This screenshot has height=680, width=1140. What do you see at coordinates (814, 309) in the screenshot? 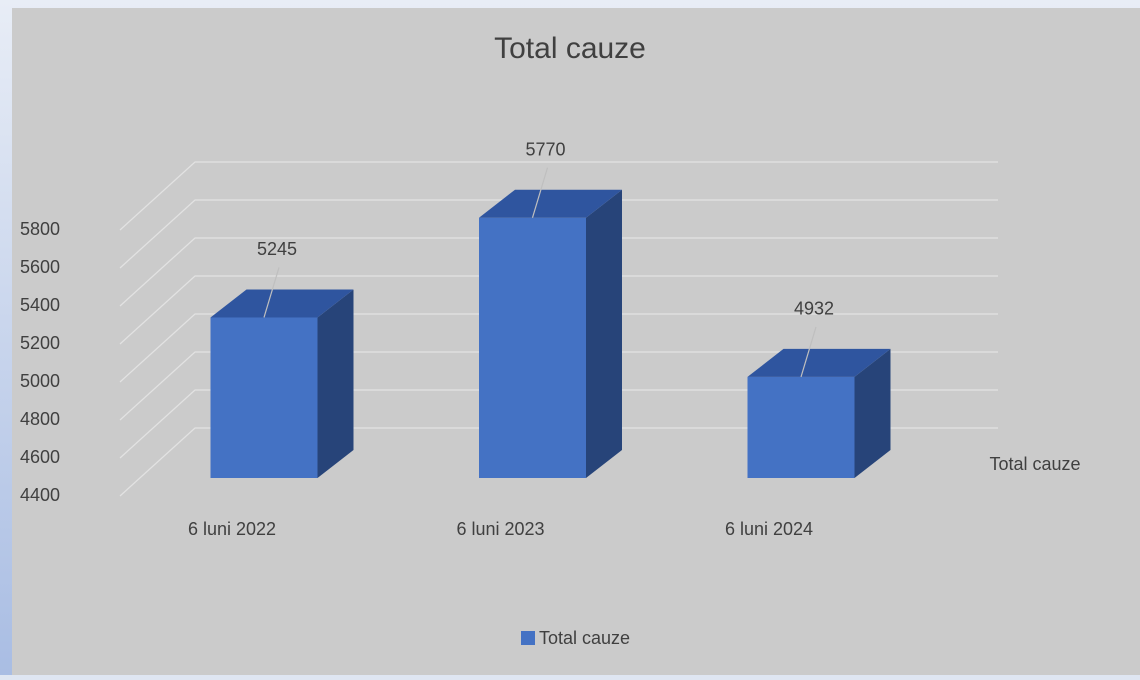
I see `data-label: 4932` at bounding box center [814, 309].